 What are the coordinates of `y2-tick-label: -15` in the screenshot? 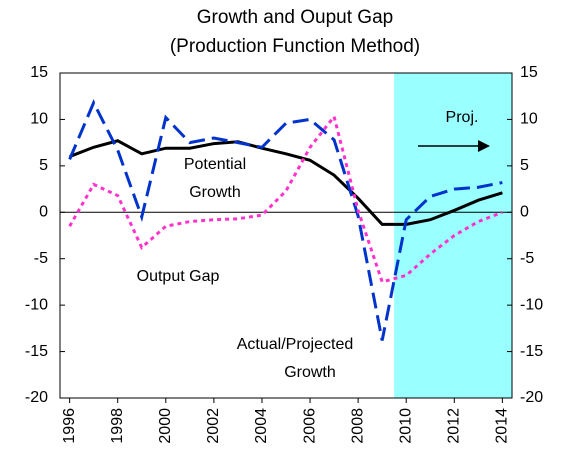 It's located at (531, 351).